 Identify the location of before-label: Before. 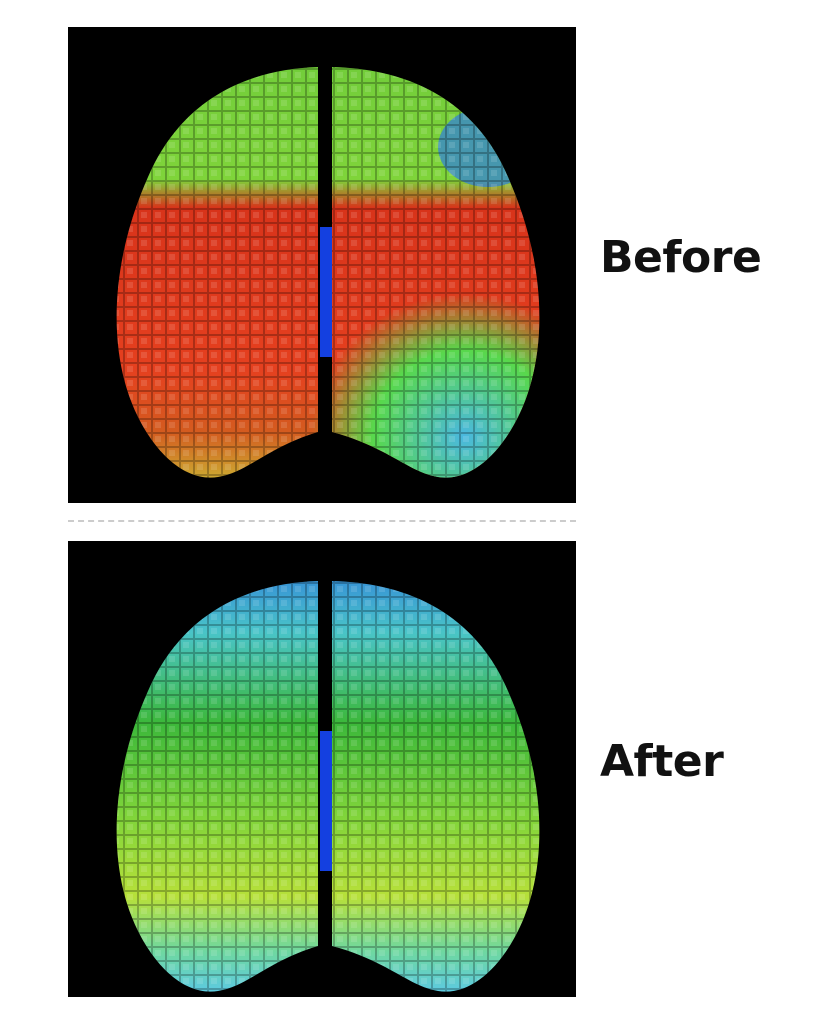
(681, 257).